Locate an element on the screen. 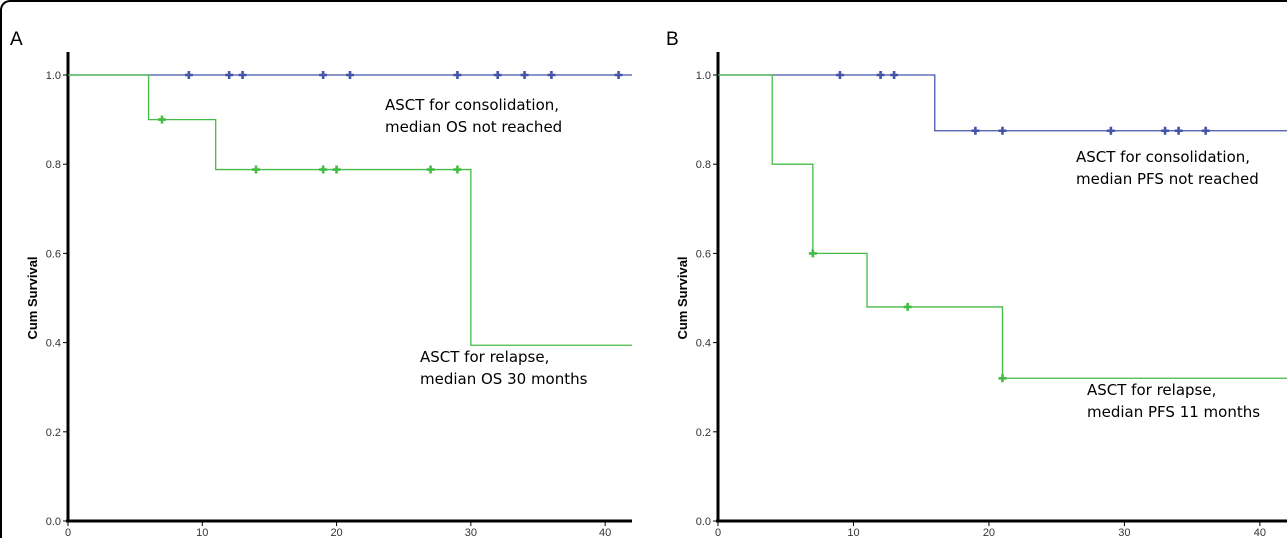 The width and height of the screenshot is (1287, 538). panel-label: A is located at coordinates (16, 39).